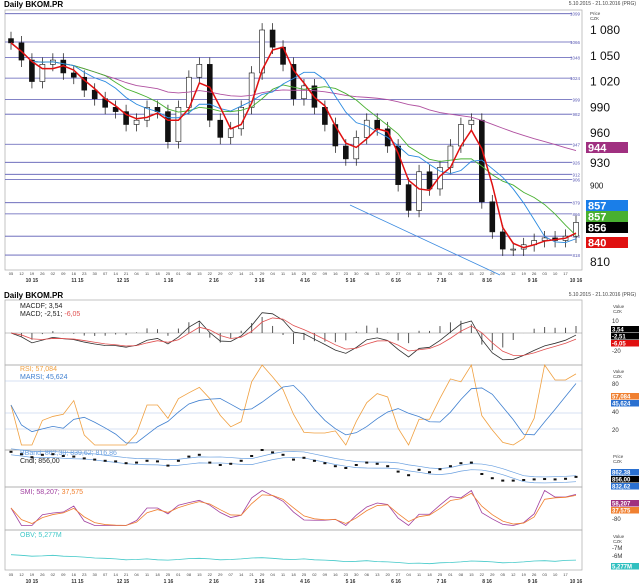  I want to click on month-label: 11 15, so click(77, 281).